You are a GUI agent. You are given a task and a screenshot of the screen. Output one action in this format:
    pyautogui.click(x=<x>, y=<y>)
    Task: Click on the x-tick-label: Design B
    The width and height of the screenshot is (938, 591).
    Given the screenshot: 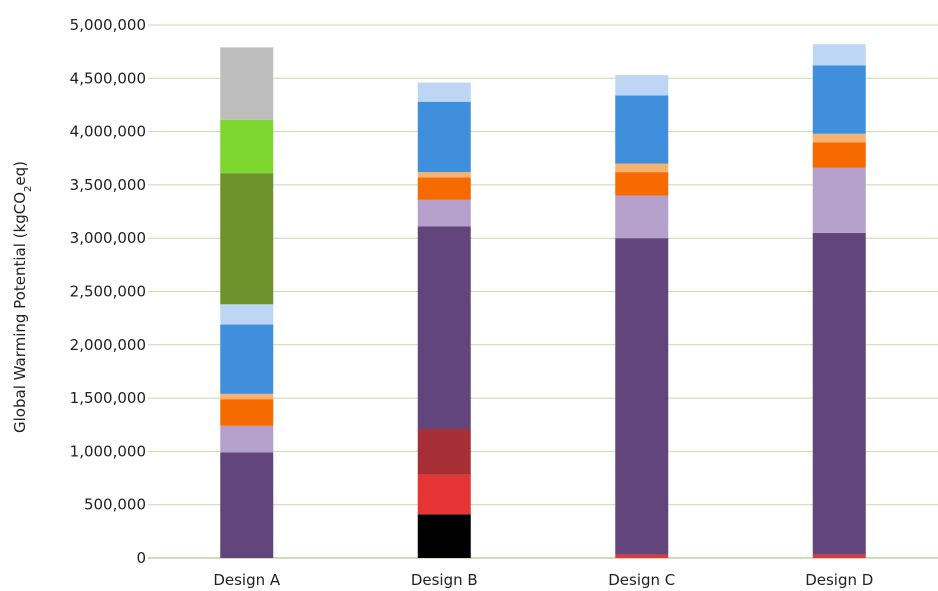 What is the action you would take?
    pyautogui.click(x=444, y=580)
    